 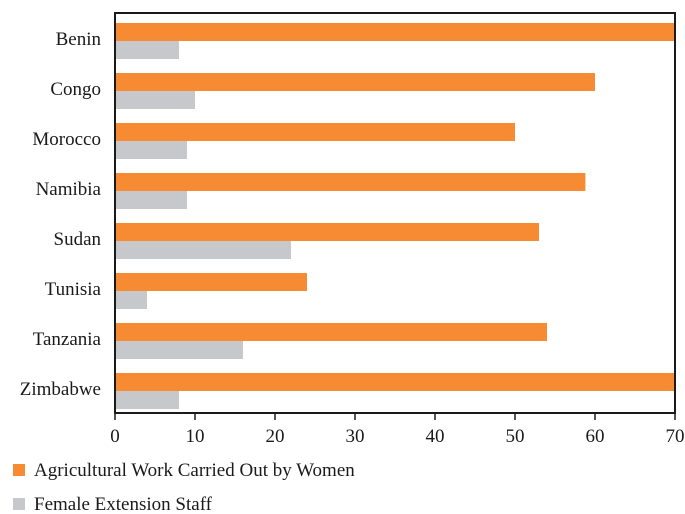 What do you see at coordinates (203, 250) in the screenshot?
I see `bar-extension-staff-sudan` at bounding box center [203, 250].